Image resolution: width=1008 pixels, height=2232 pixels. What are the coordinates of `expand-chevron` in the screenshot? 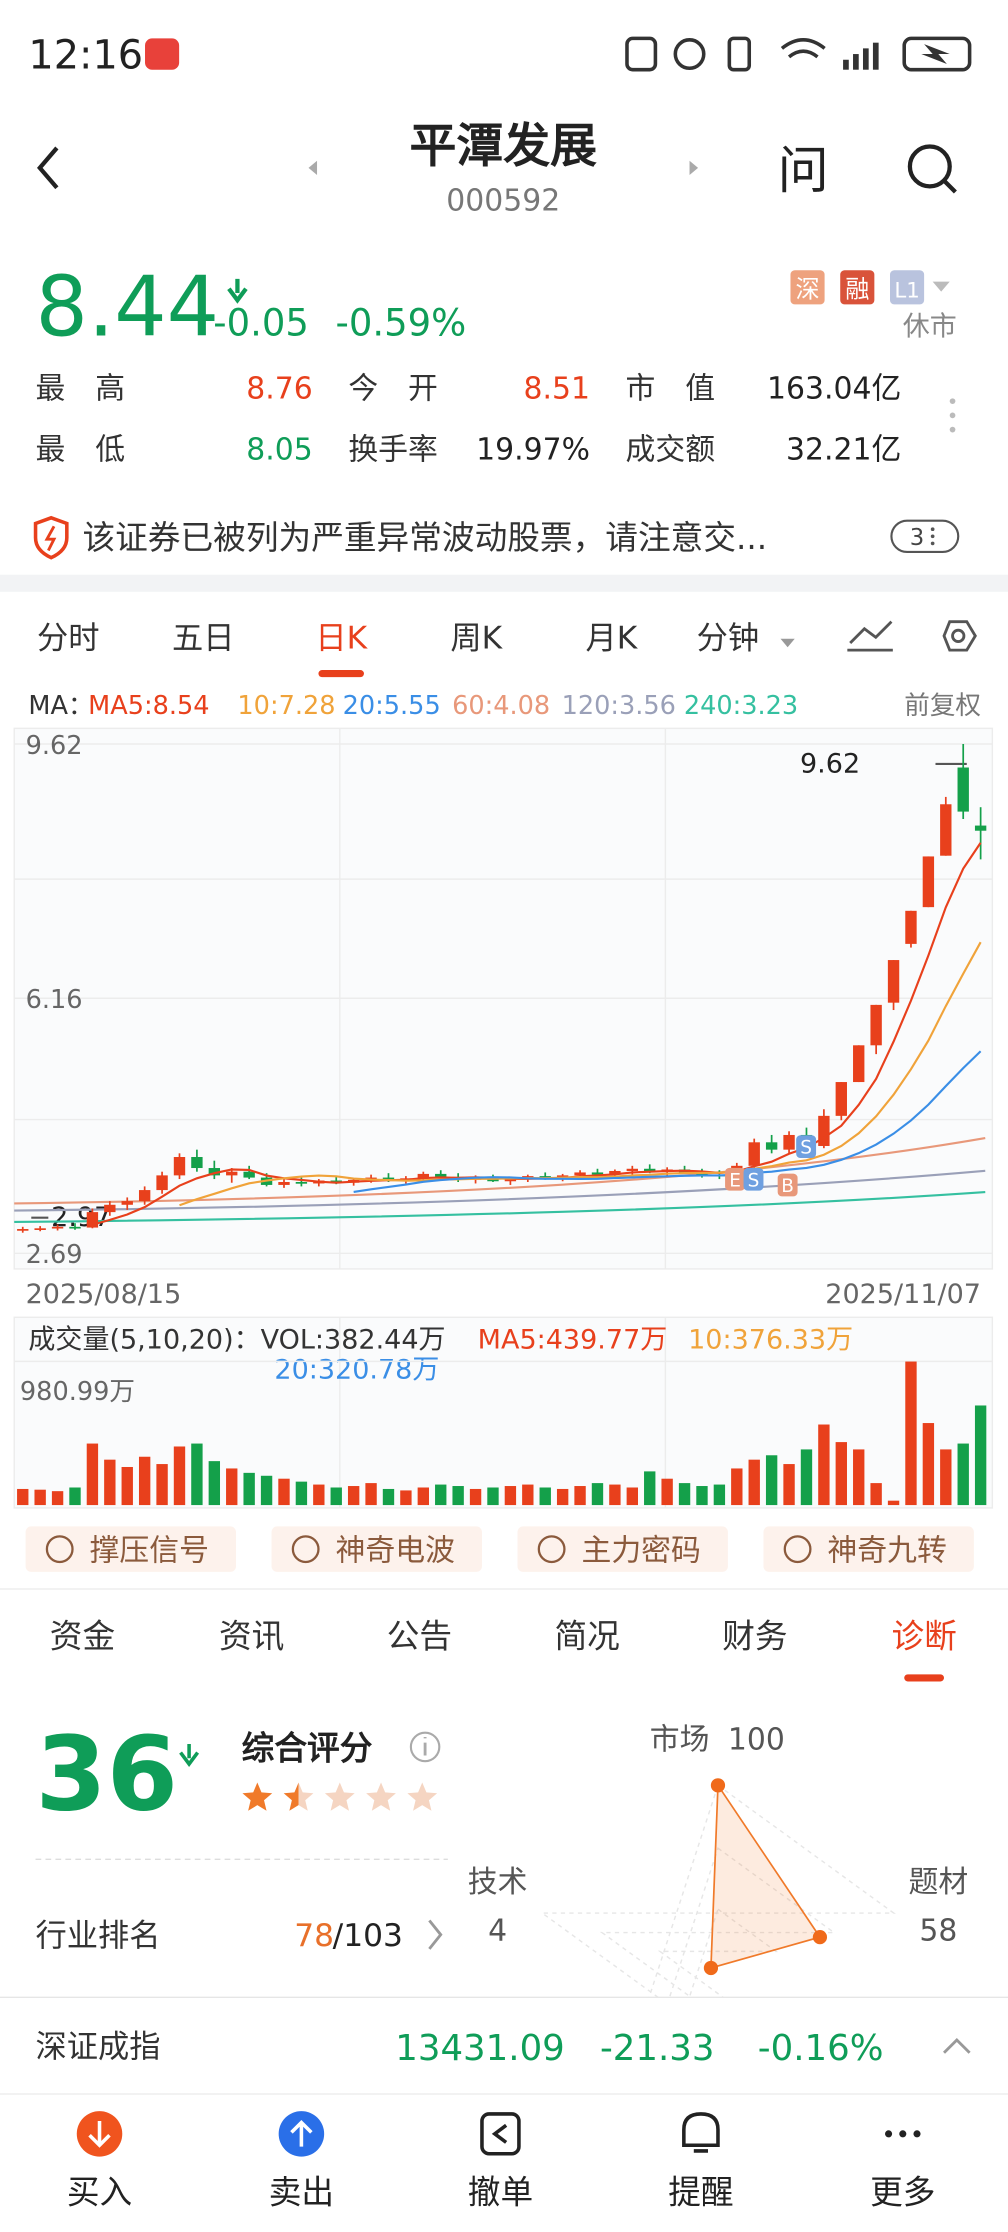 It's located at (957, 2045).